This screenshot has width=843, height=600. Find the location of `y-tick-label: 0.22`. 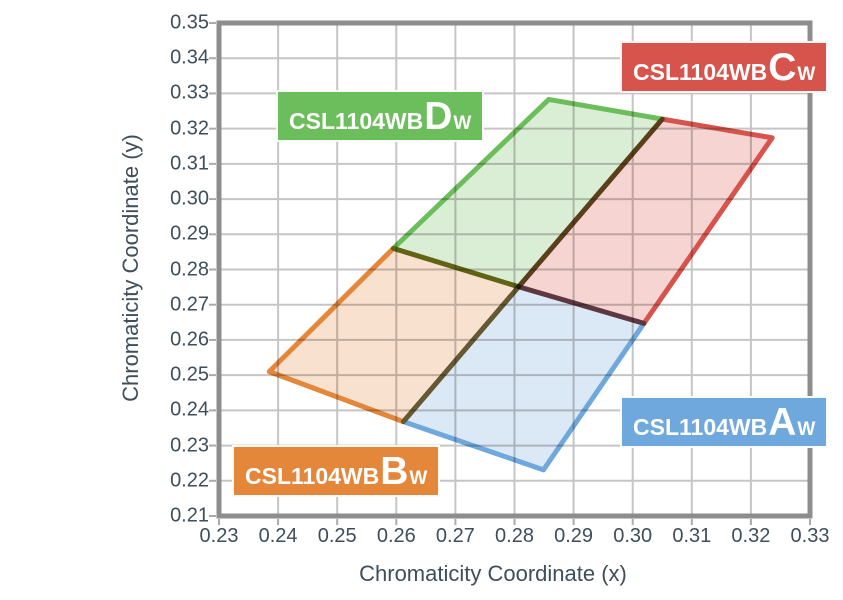

y-tick-label: 0.22 is located at coordinates (189, 480).